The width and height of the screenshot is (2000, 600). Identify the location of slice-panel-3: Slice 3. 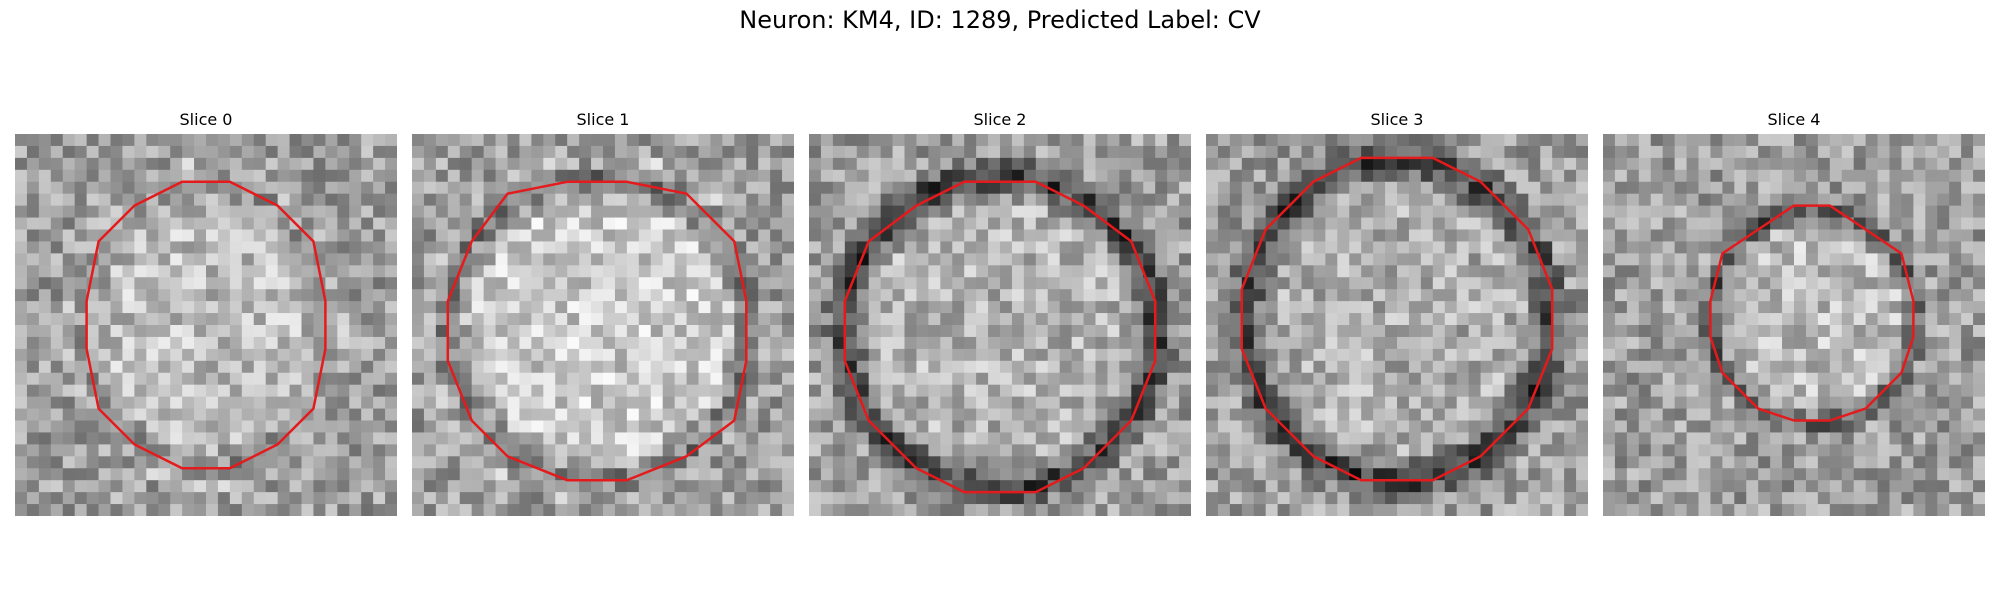
(1397, 312).